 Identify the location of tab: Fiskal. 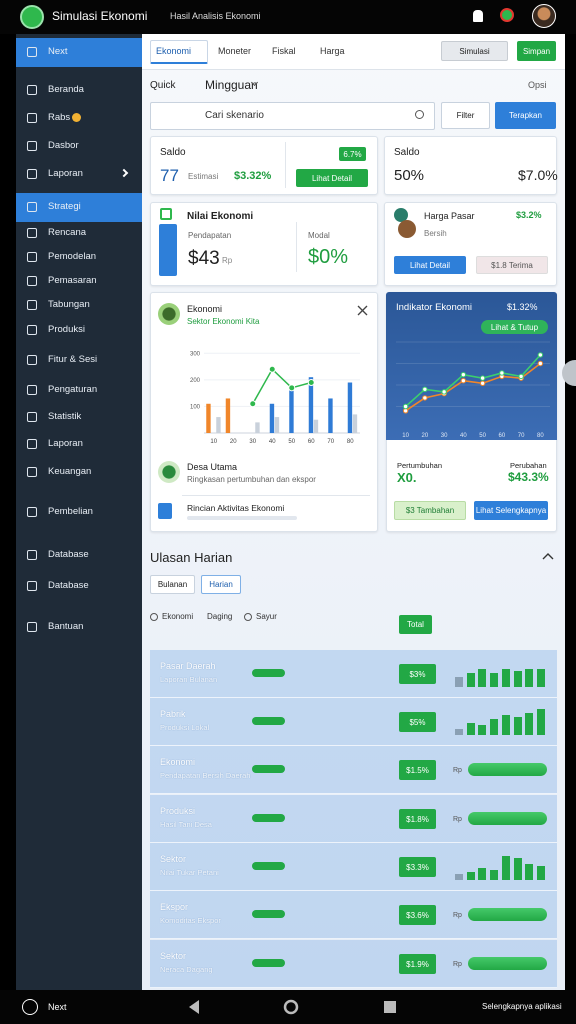
(284, 51).